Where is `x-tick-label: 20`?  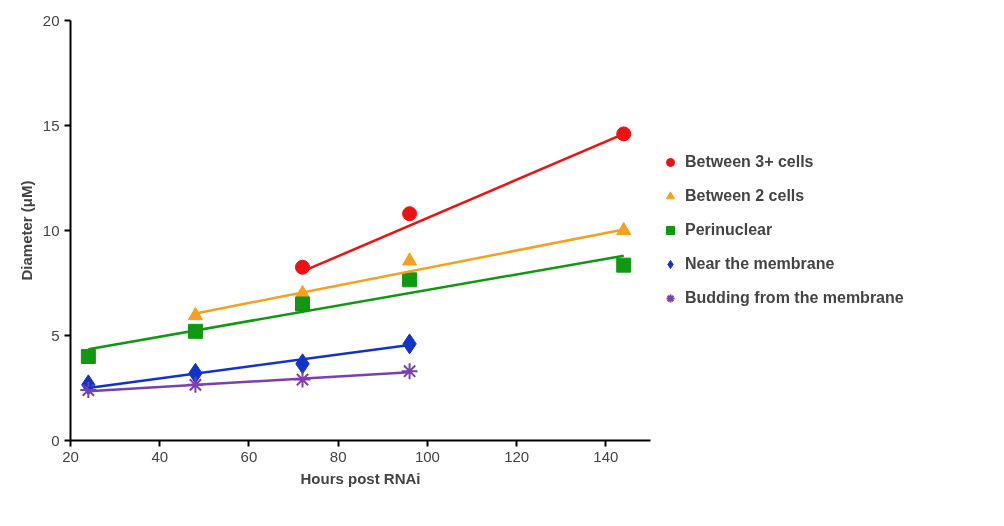
x-tick-label: 20 is located at coordinates (70, 456).